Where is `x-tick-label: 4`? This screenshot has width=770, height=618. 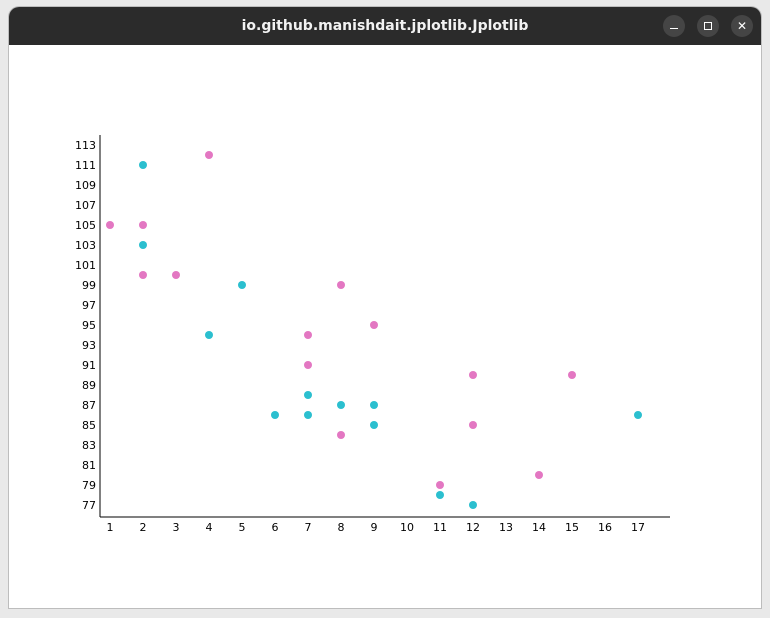
x-tick-label: 4 is located at coordinates (209, 527).